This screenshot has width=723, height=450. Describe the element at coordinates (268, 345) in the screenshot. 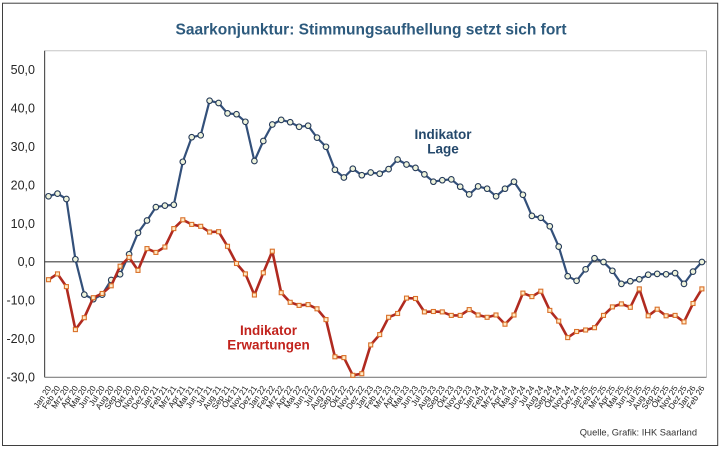

I see `svg-text: Erwartungen` at that location.